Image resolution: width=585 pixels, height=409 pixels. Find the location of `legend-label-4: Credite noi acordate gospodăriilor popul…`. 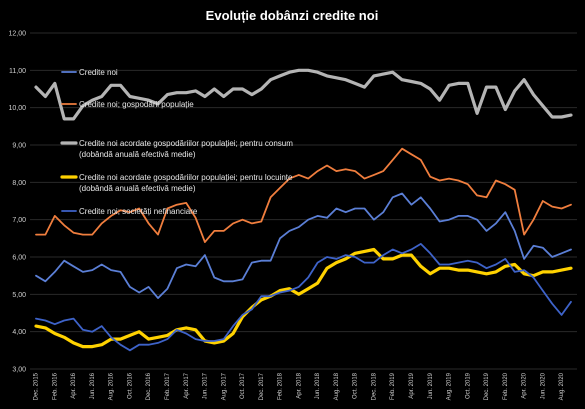

legend-label-4: Credite noi acordate gospodăriilor popul… is located at coordinates (186, 183).